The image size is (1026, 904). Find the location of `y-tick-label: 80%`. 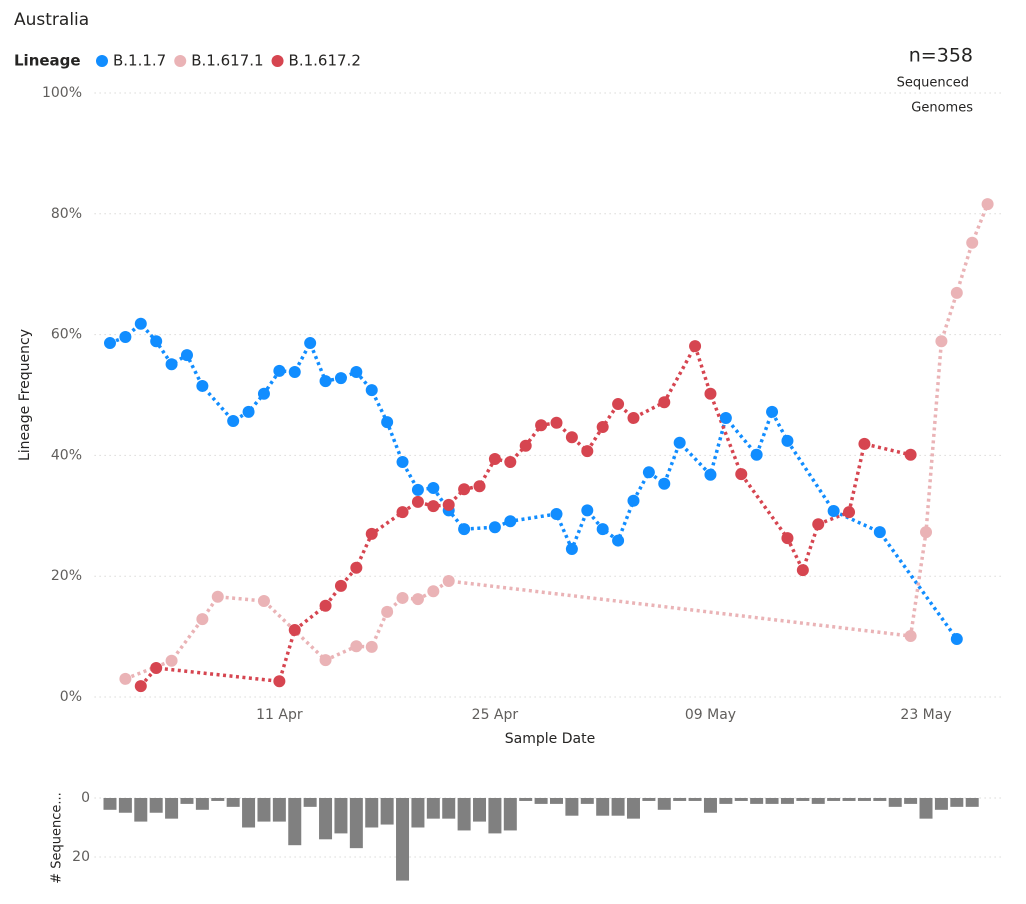

y-tick-label: 80% is located at coordinates (66, 214).